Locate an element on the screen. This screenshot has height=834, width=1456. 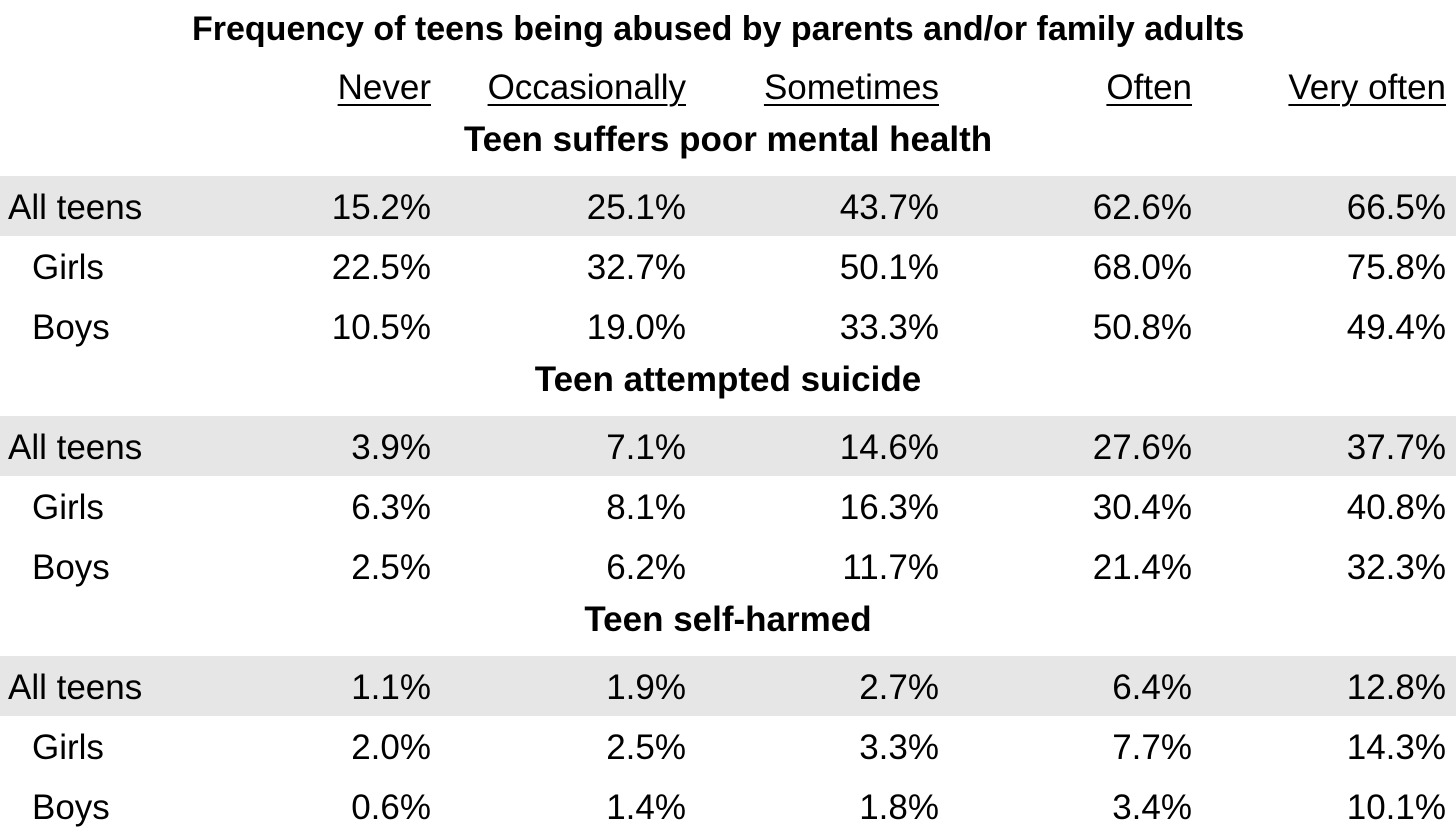
cell-often: 68.0% is located at coordinates (1142, 267).